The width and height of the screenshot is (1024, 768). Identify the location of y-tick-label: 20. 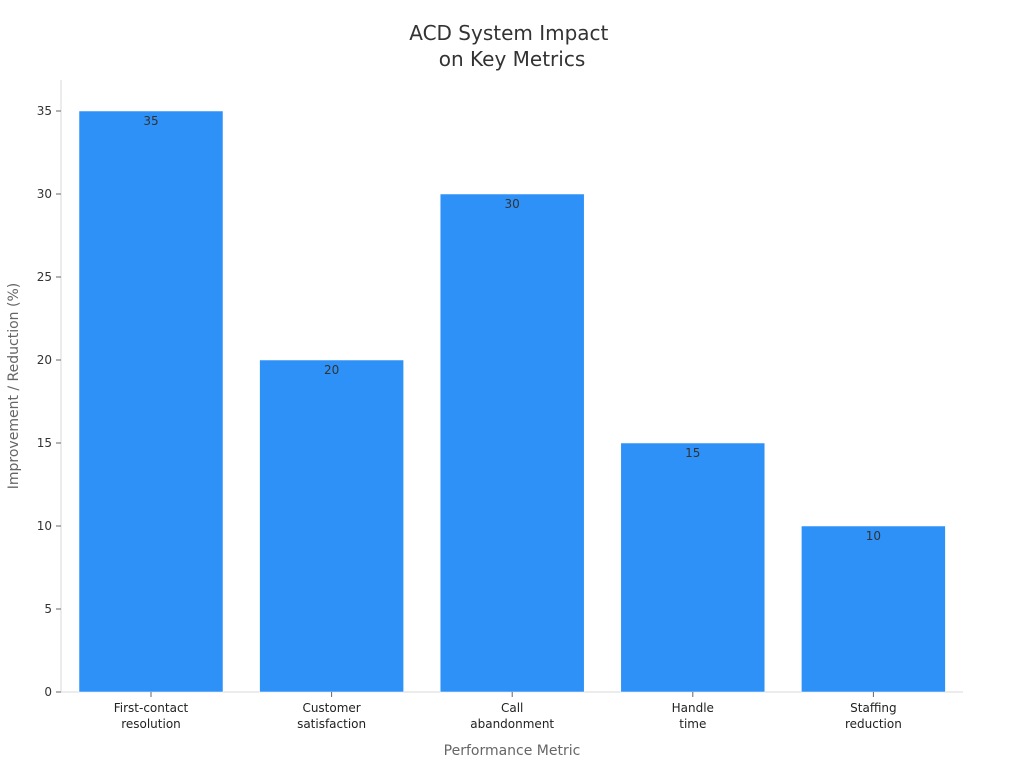
(44, 360).